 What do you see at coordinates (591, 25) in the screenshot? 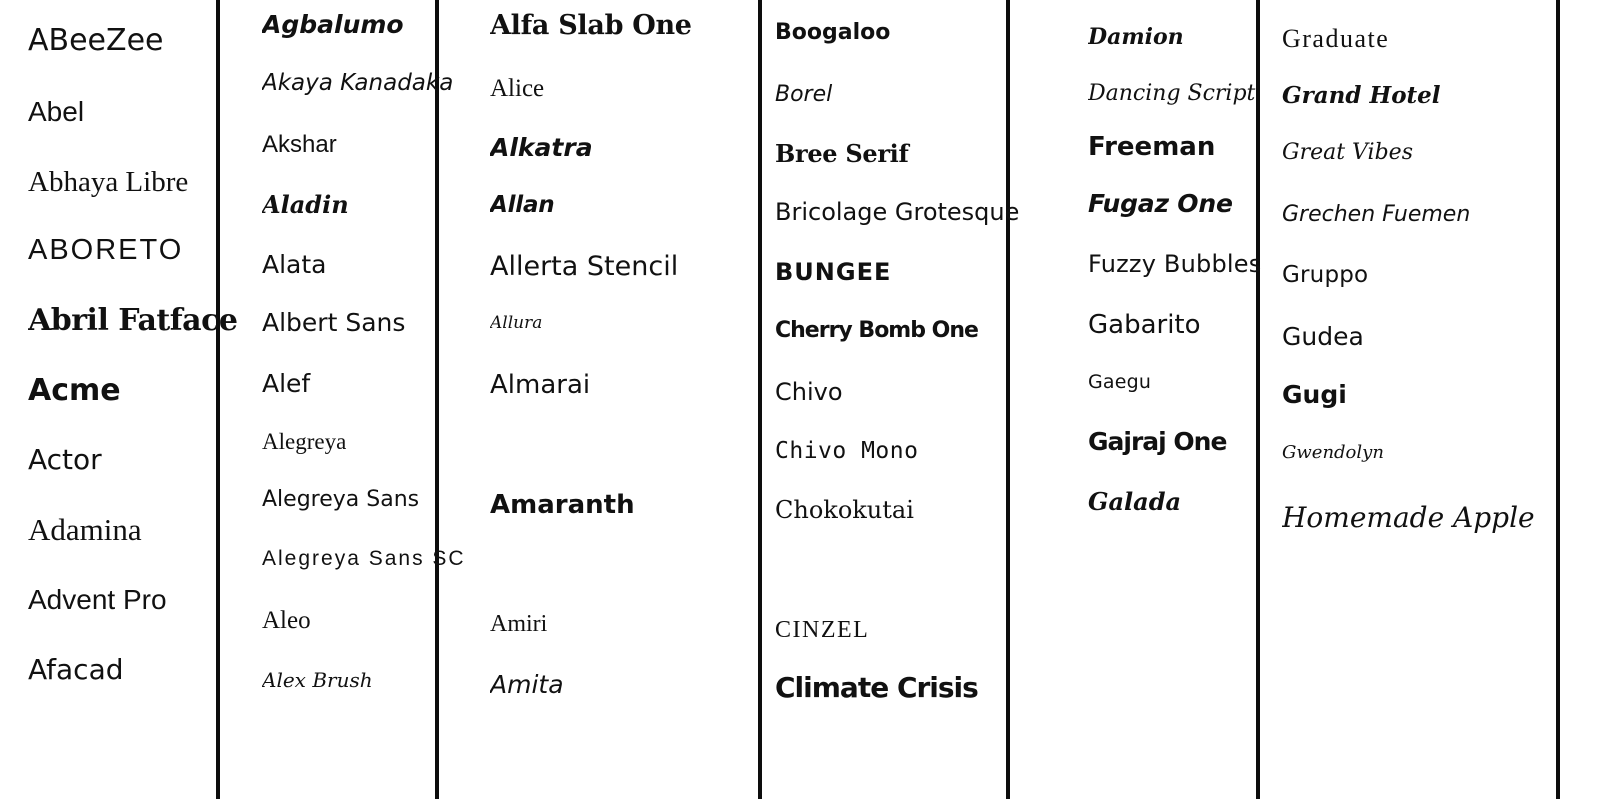
I see `font-specimen-alfa-slab-one: Alfa Slab One` at bounding box center [591, 25].